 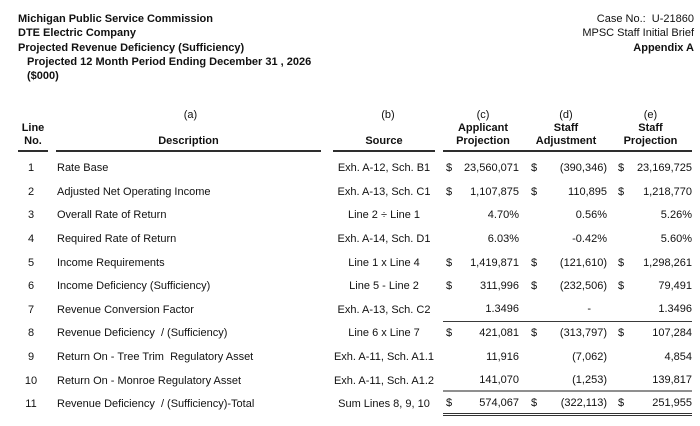 I want to click on row-source: Line 5 - Line 2, so click(x=384, y=286).